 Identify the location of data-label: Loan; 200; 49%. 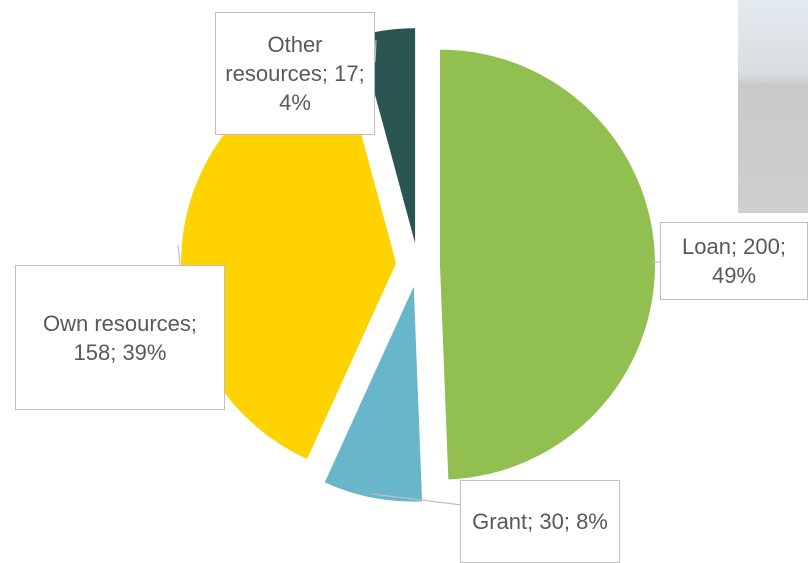
(734, 261).